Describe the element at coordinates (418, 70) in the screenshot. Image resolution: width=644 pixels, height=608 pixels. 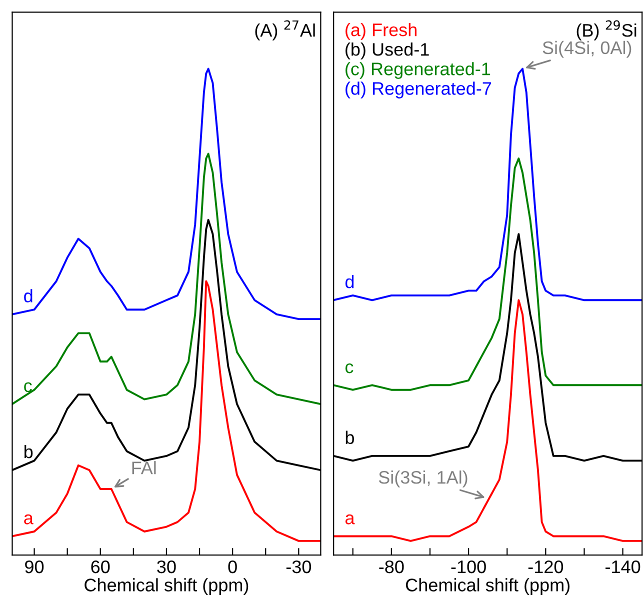
I see `text: (c) Regenerated-1` at that location.